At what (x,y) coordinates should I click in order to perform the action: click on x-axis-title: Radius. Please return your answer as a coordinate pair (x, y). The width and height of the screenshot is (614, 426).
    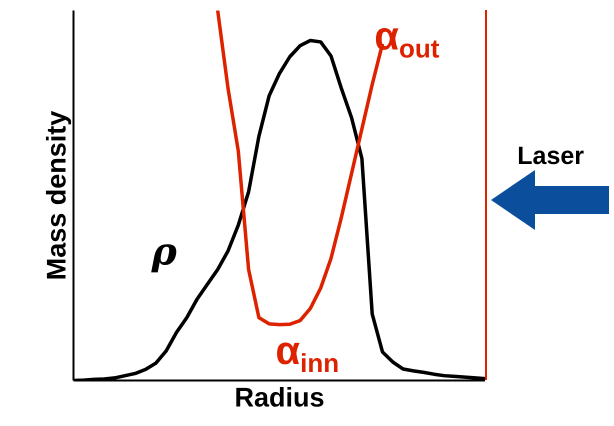
    Looking at the image, I should click on (279, 397).